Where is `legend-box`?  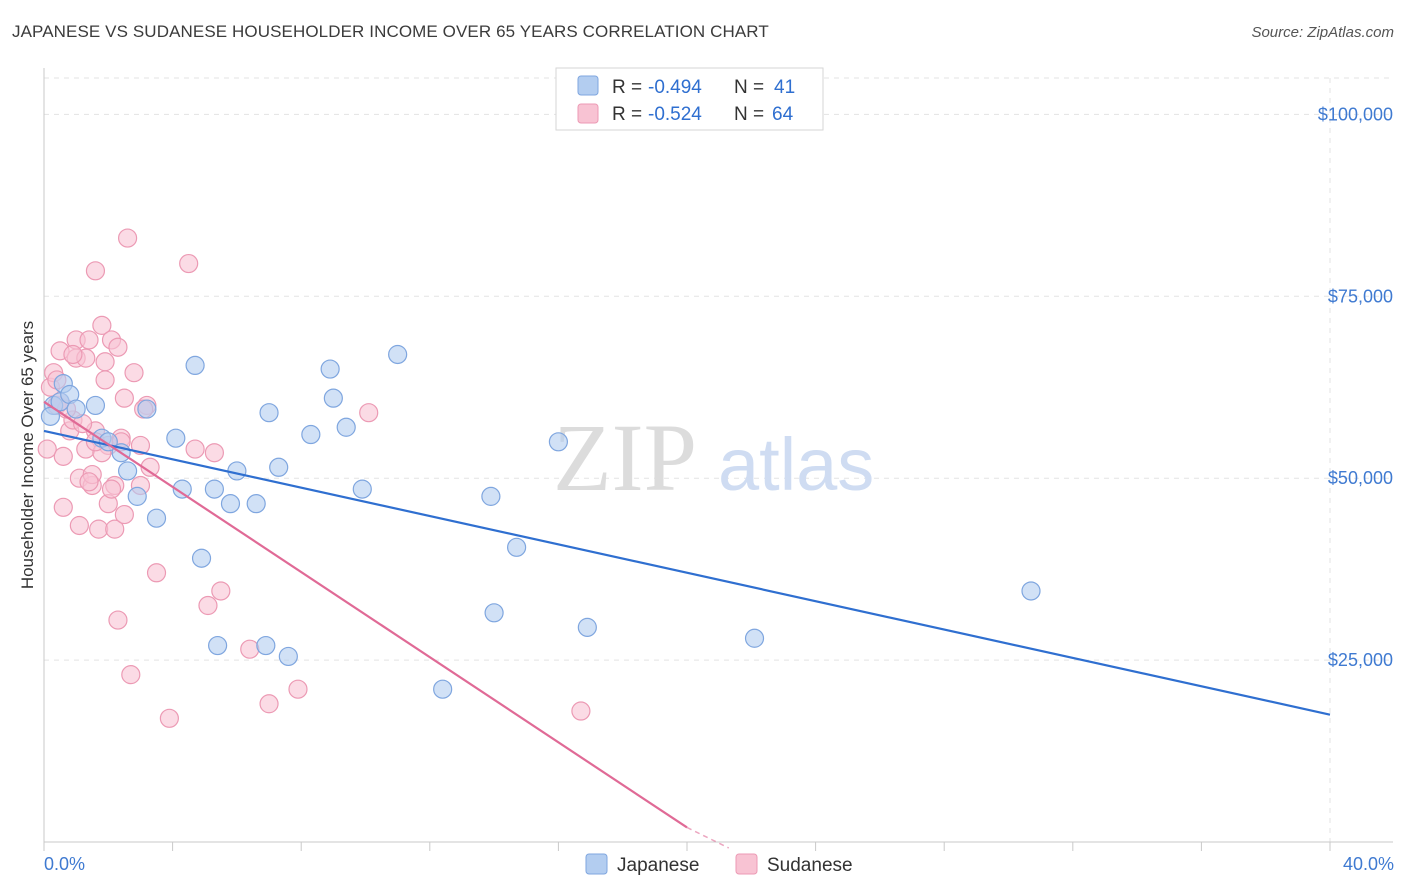 legend-box is located at coordinates (689, 99).